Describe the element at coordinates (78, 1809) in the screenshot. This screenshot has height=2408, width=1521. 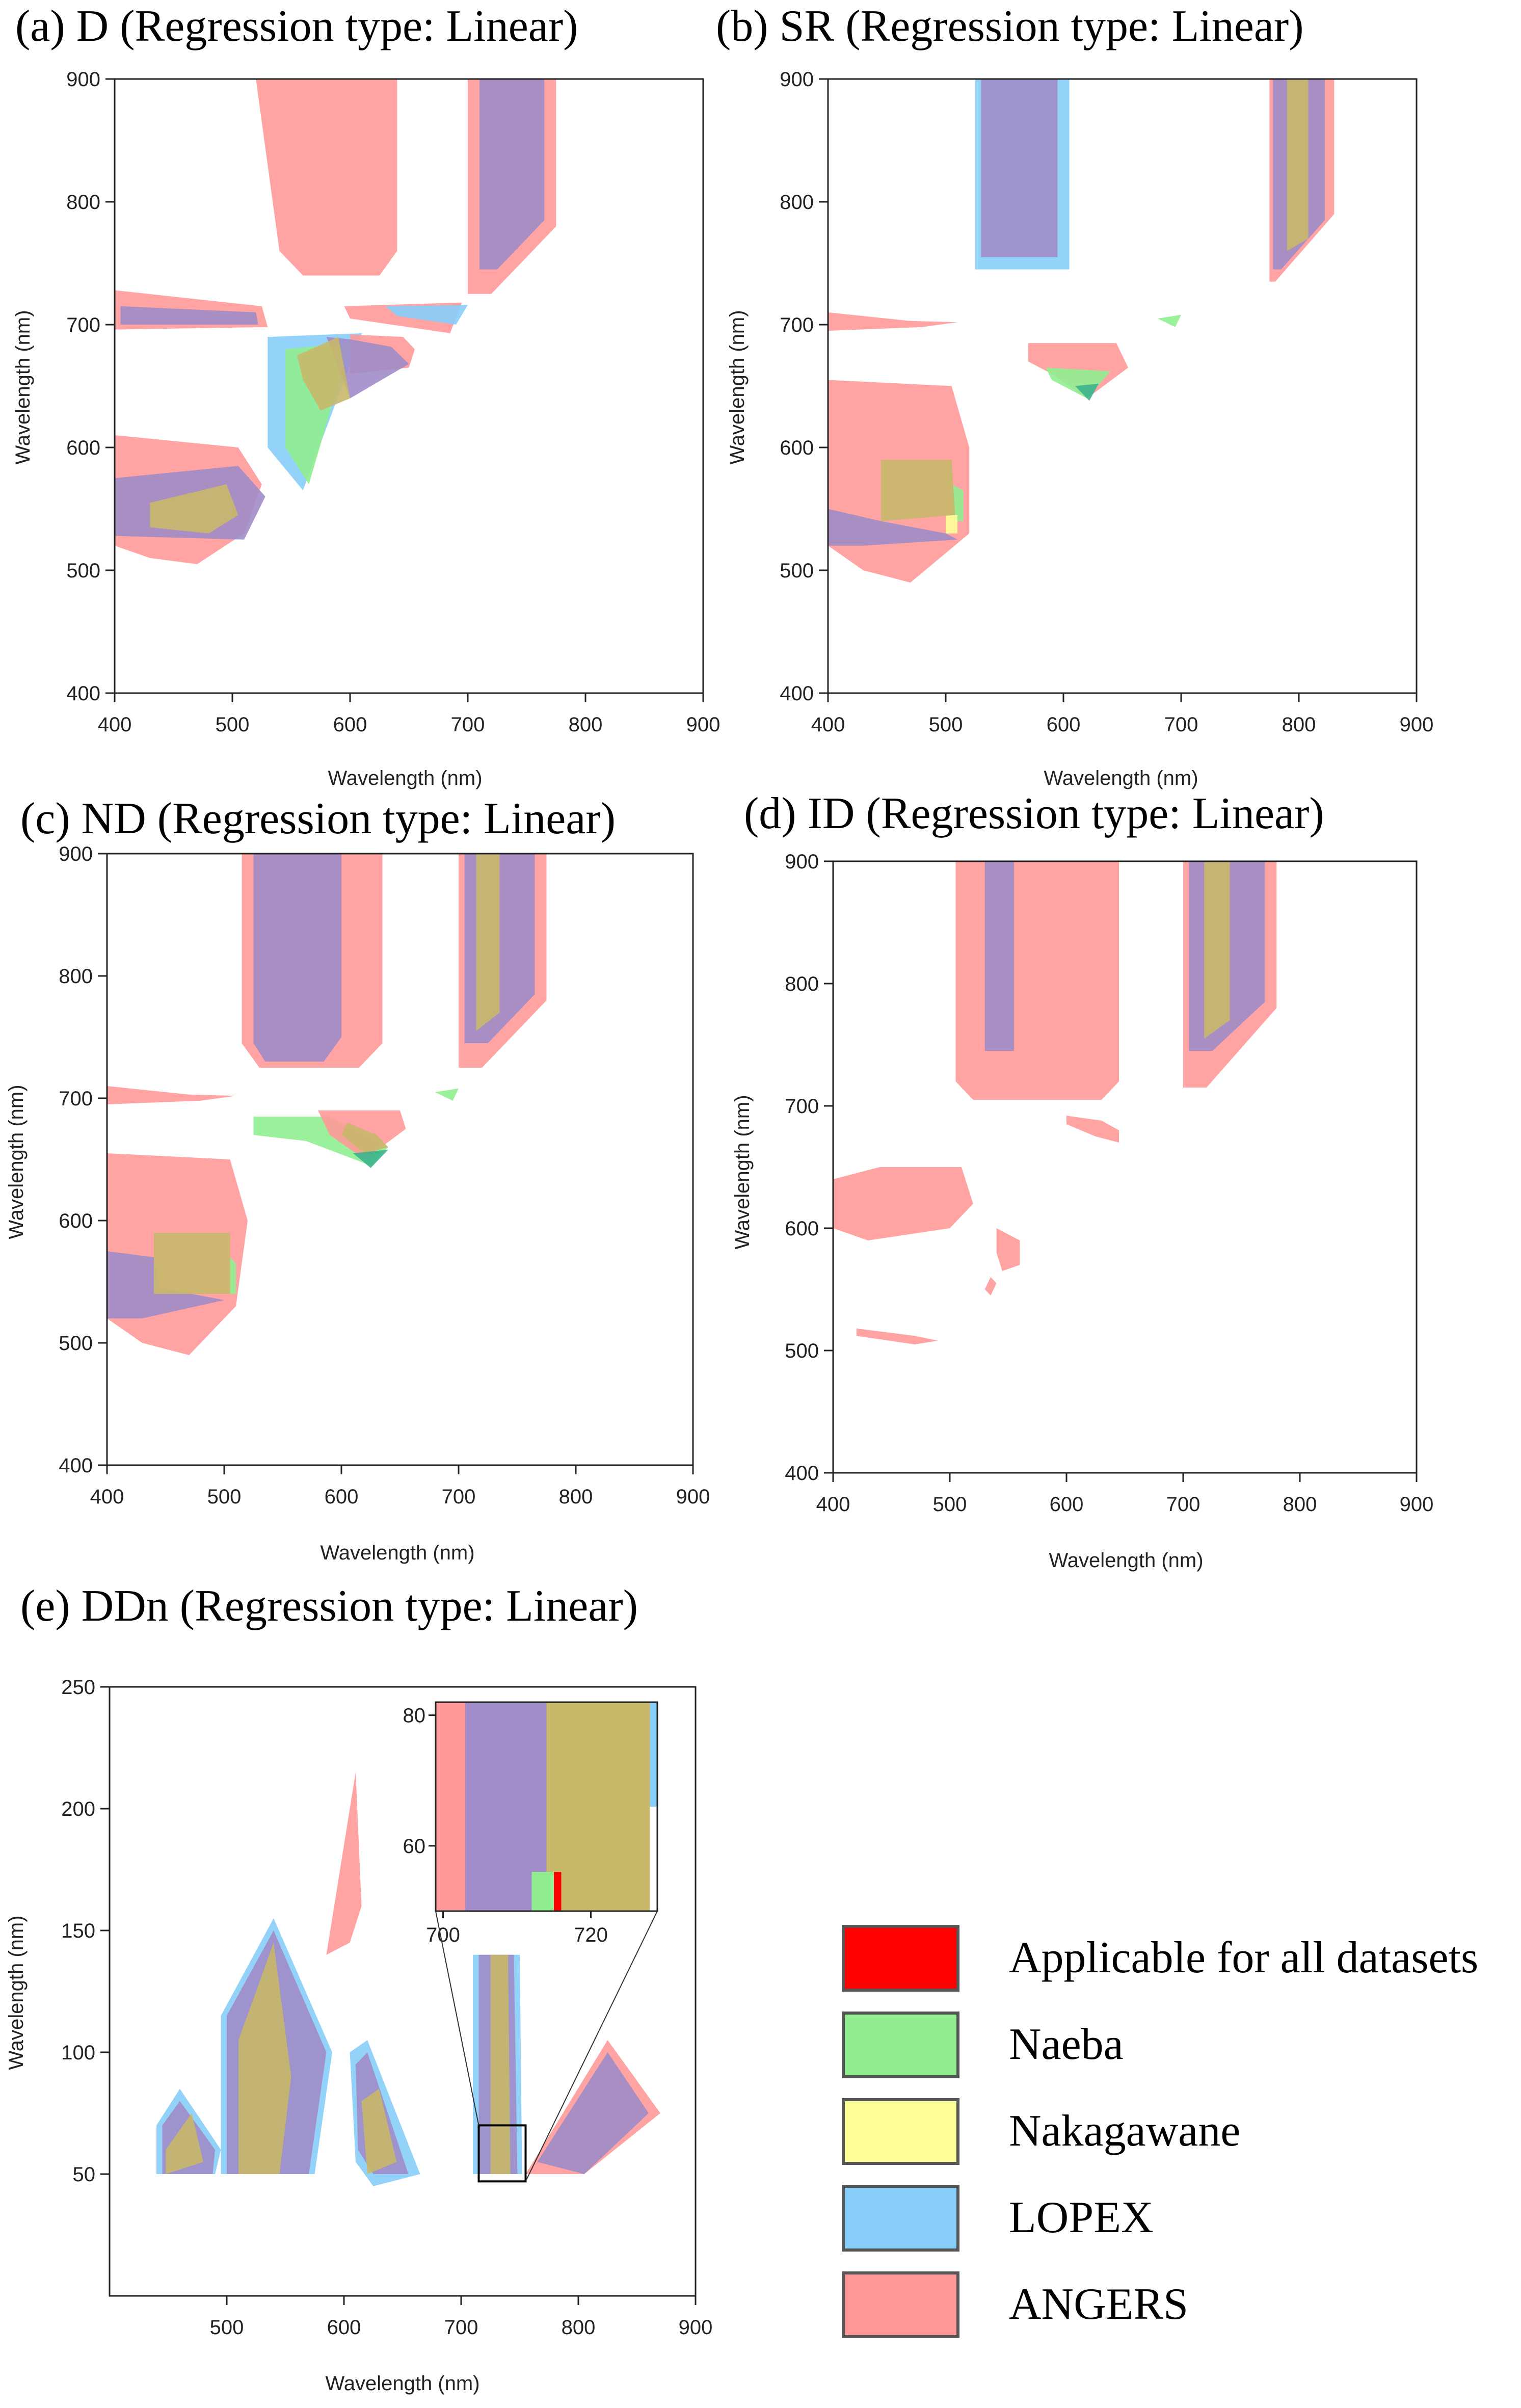
I see `y-tick-label: 200` at that location.